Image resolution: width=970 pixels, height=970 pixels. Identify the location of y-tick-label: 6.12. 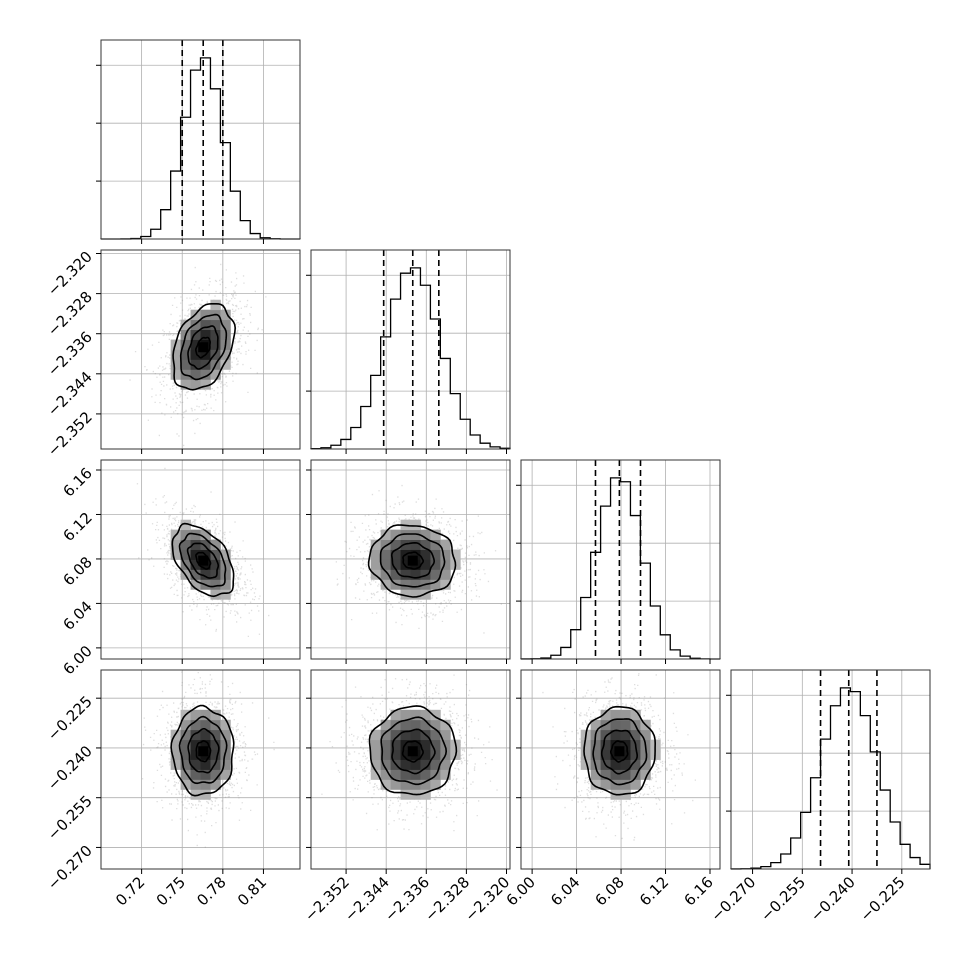
(77, 527).